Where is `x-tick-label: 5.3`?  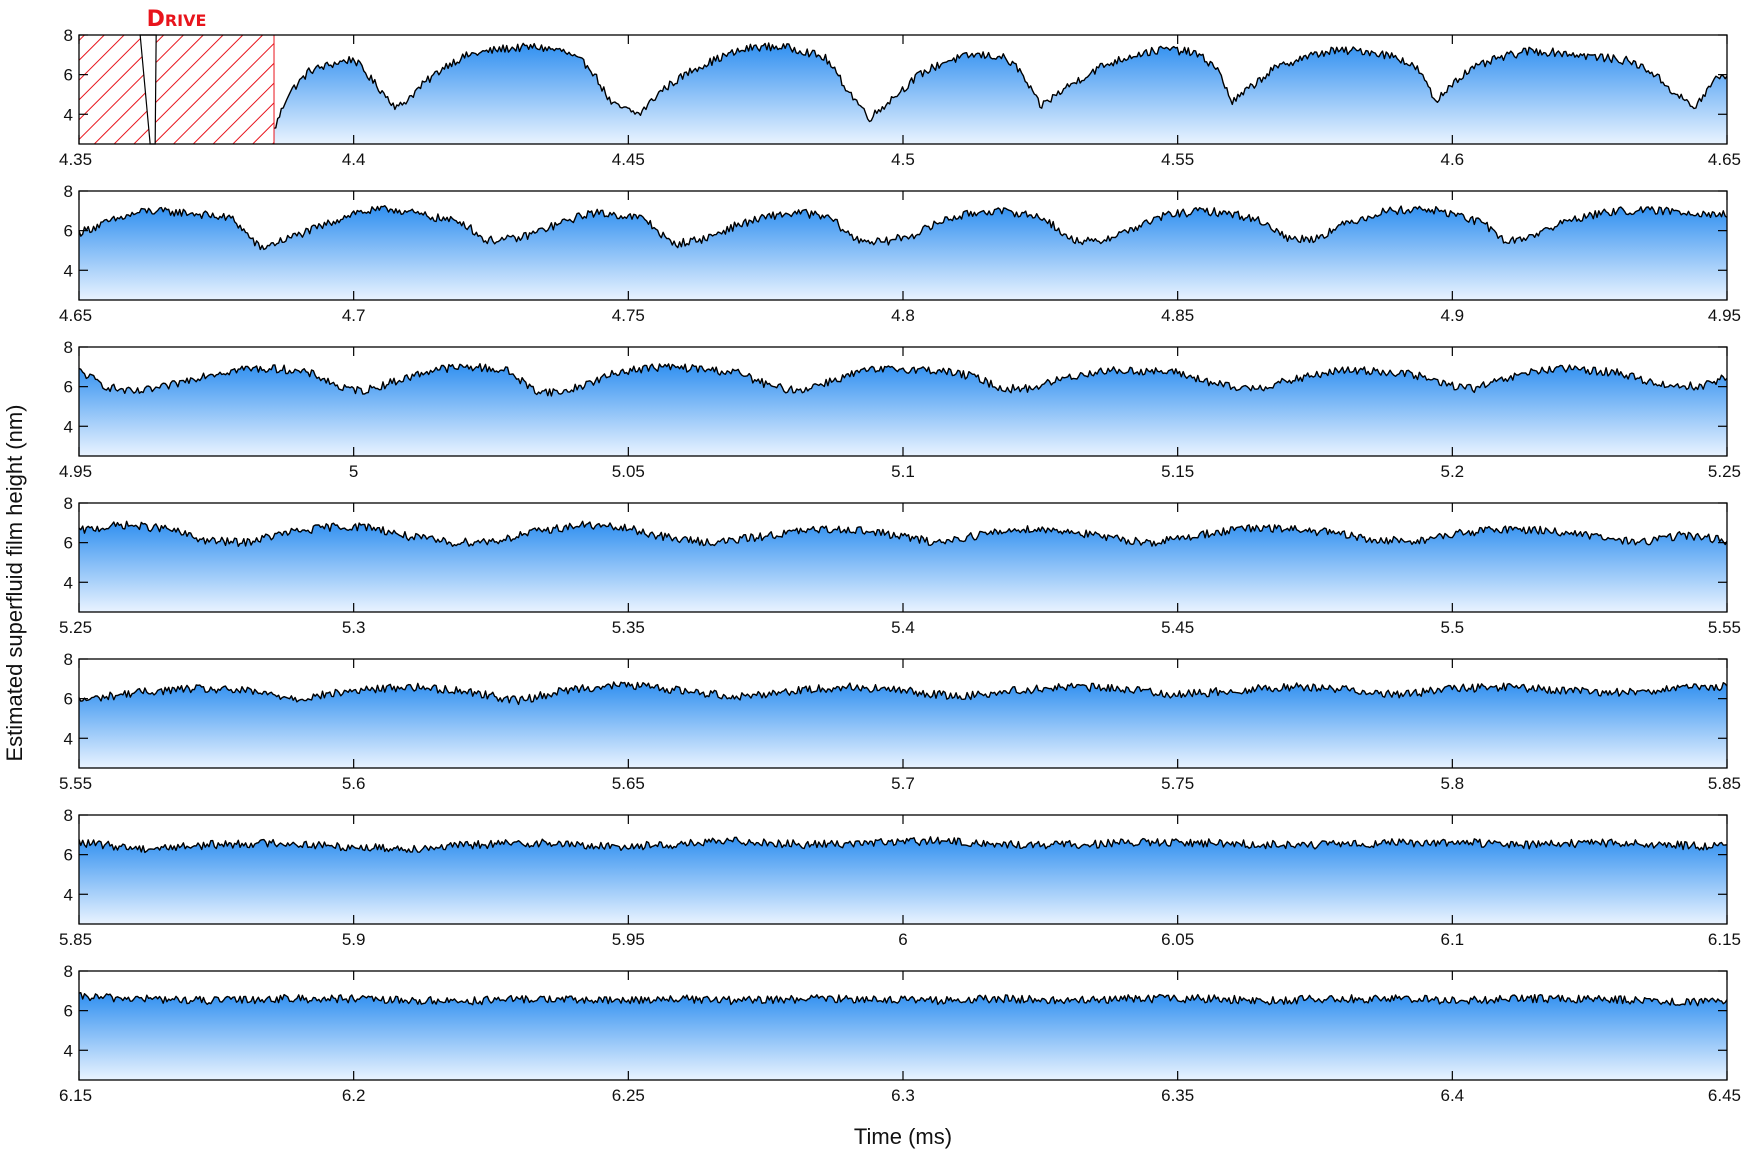 x-tick-label: 5.3 is located at coordinates (354, 627).